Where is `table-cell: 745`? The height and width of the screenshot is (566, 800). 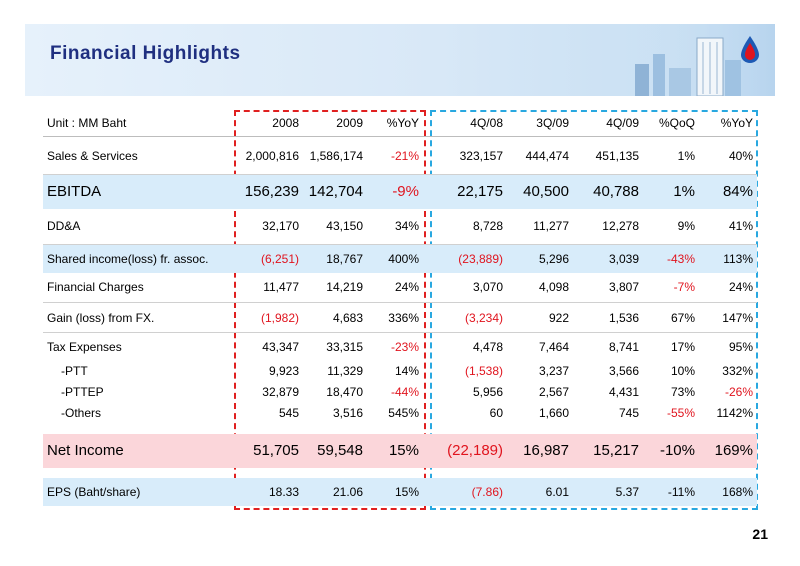 table-cell: 745 is located at coordinates (628, 413).